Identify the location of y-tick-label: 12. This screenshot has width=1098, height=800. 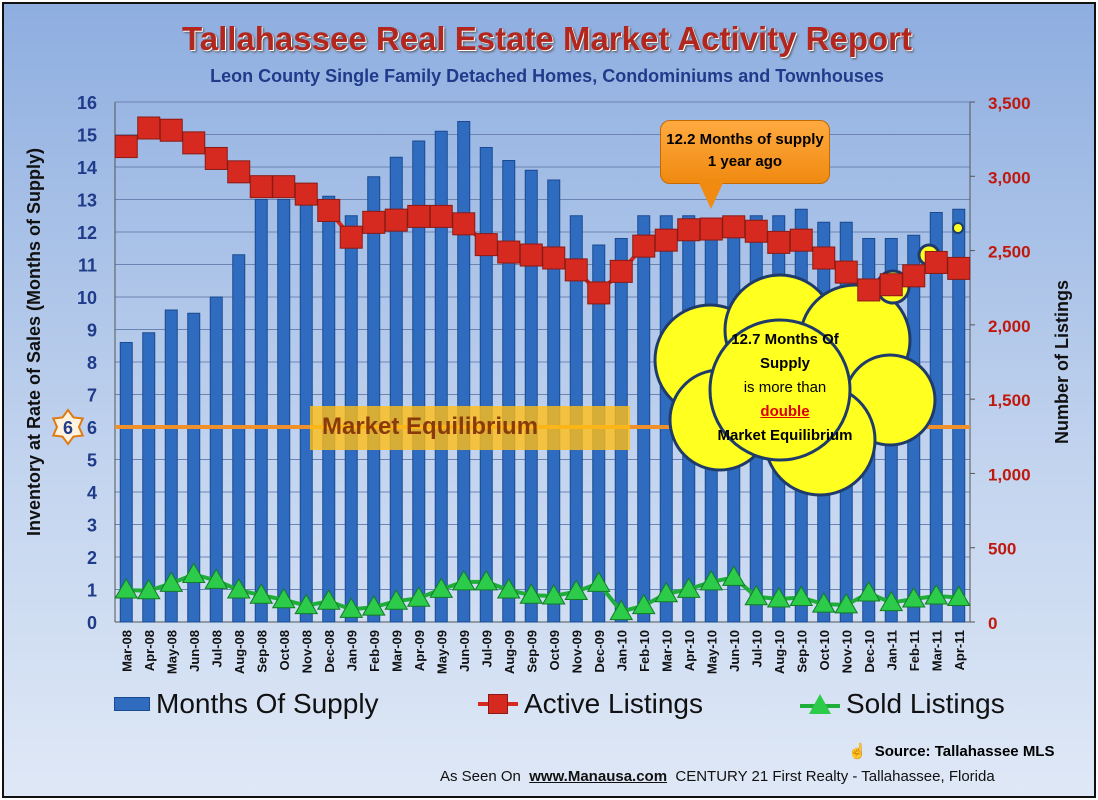
(87, 233).